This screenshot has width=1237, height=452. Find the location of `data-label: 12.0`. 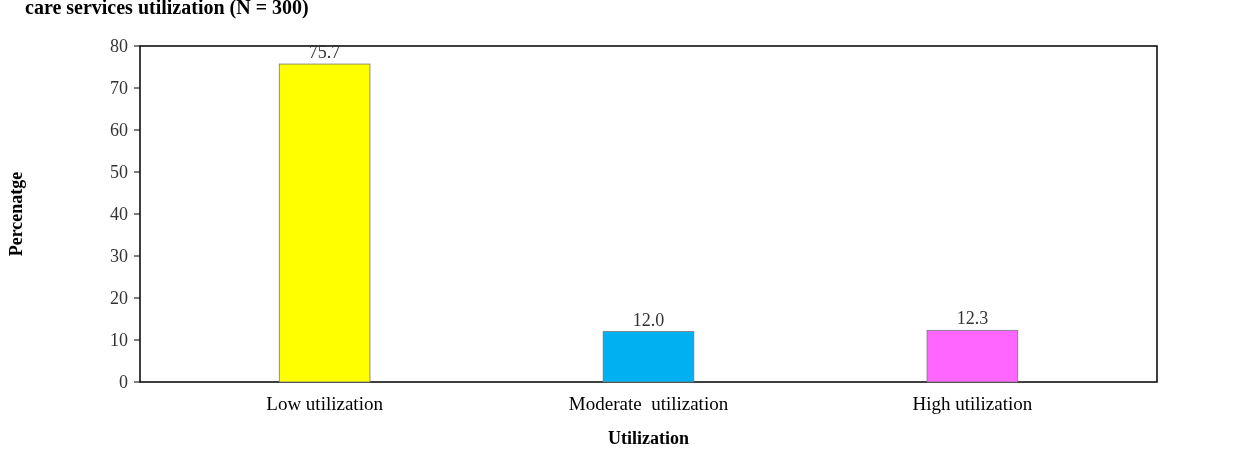

data-label: 12.0 is located at coordinates (648, 319).